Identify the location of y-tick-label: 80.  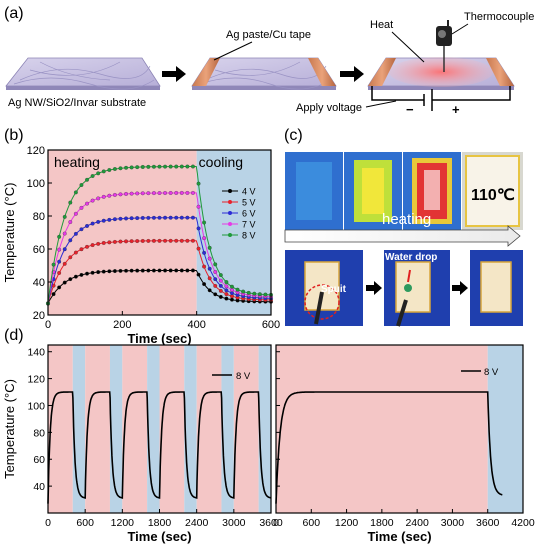
(39, 217).